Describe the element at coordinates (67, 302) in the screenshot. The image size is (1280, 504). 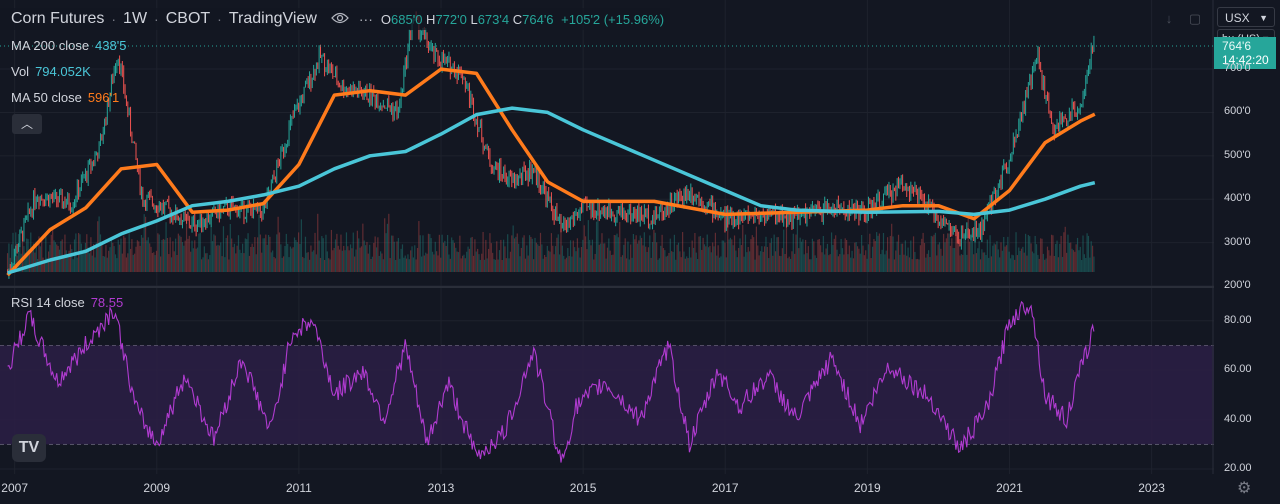
I see `legend-rsi: RSI 14 close 78.55` at that location.